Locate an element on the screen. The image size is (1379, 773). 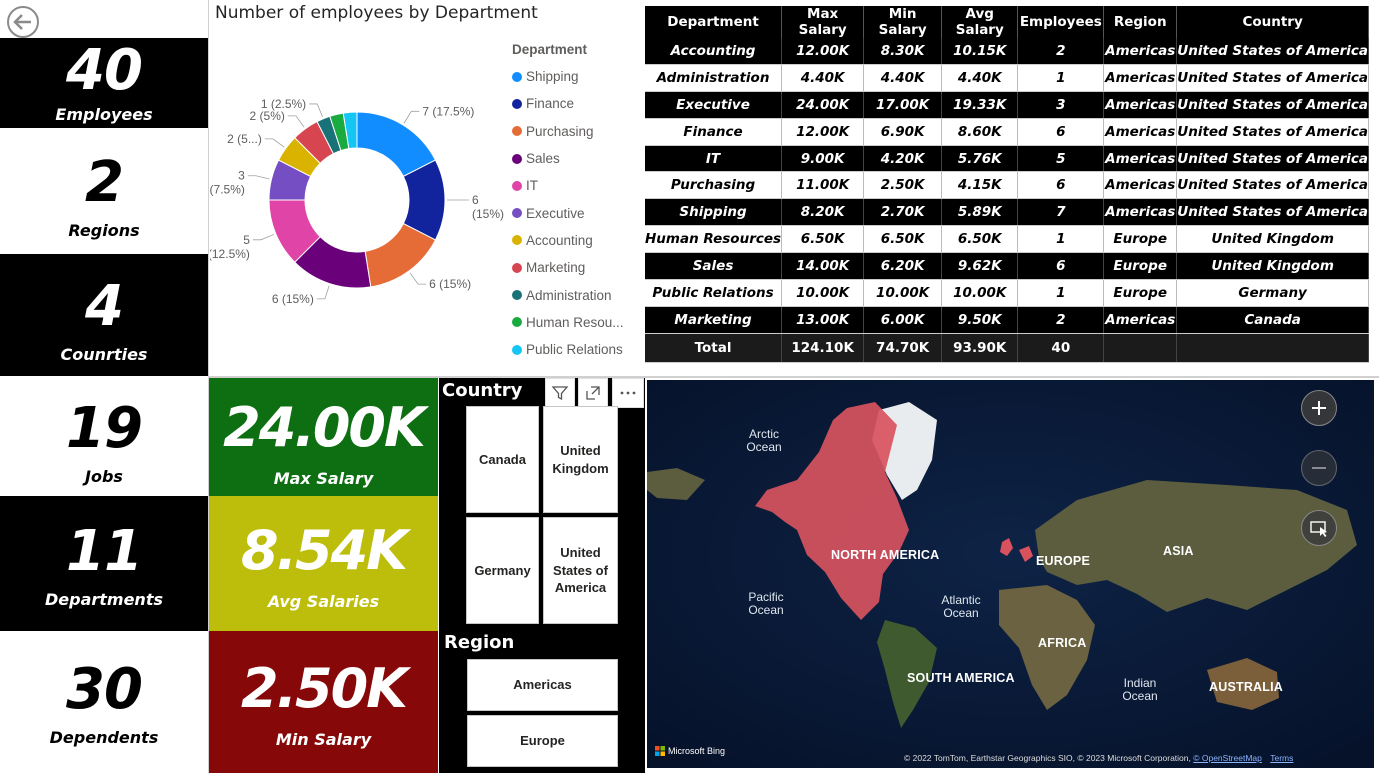
filter-icon is located at coordinates (560, 393).